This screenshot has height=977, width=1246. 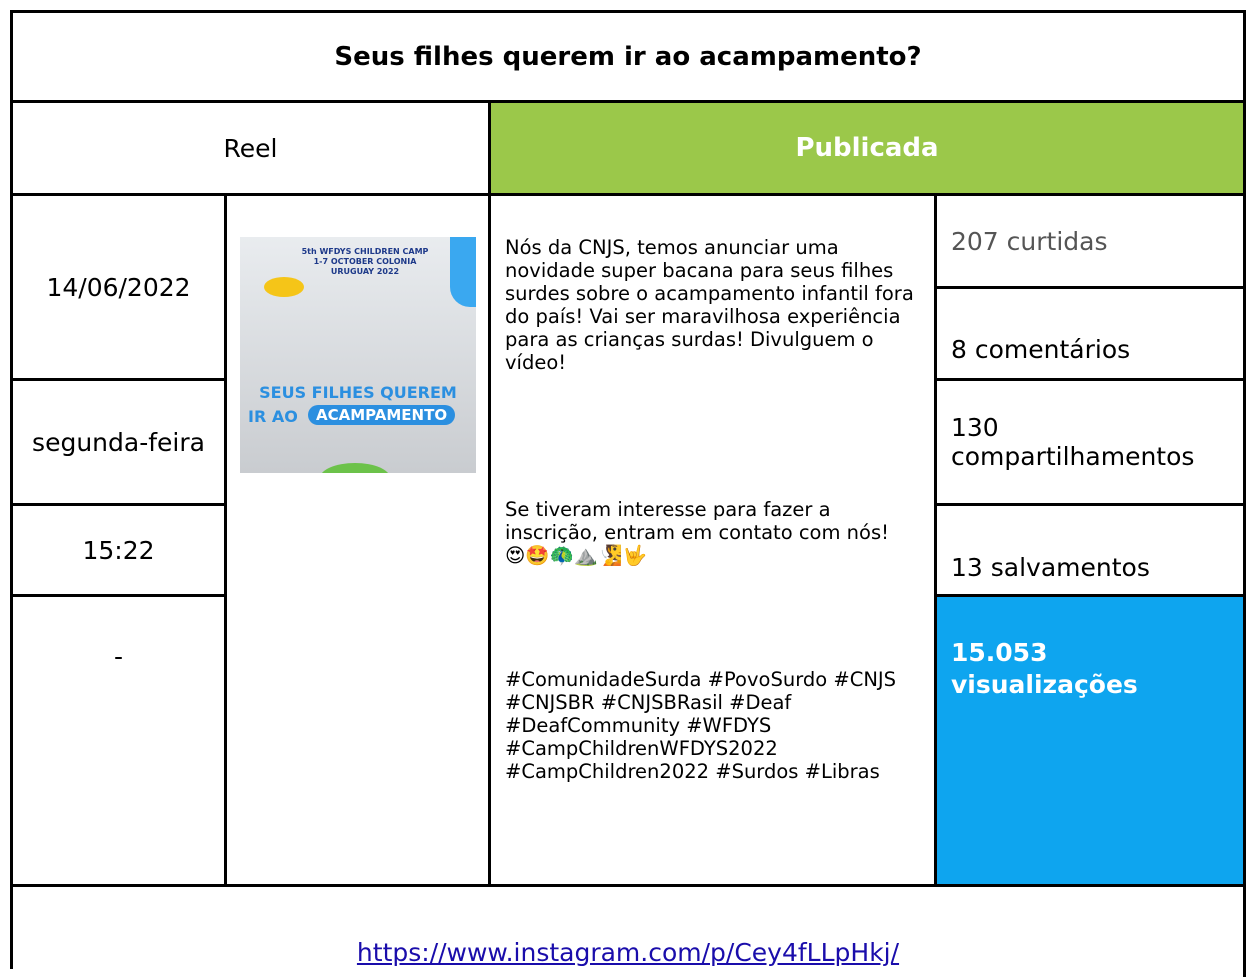 I want to click on link-cell: https://www.instagram.com/p/Cey4fLLpHkj/, so click(x=629, y=932).